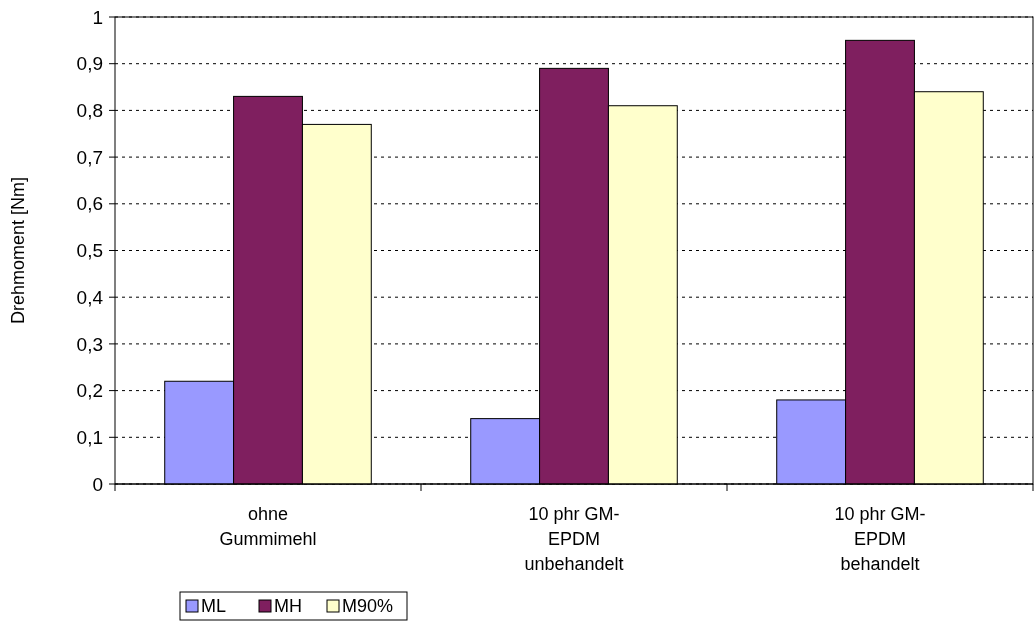  I want to click on y-tick-label: 1, so click(97, 17).